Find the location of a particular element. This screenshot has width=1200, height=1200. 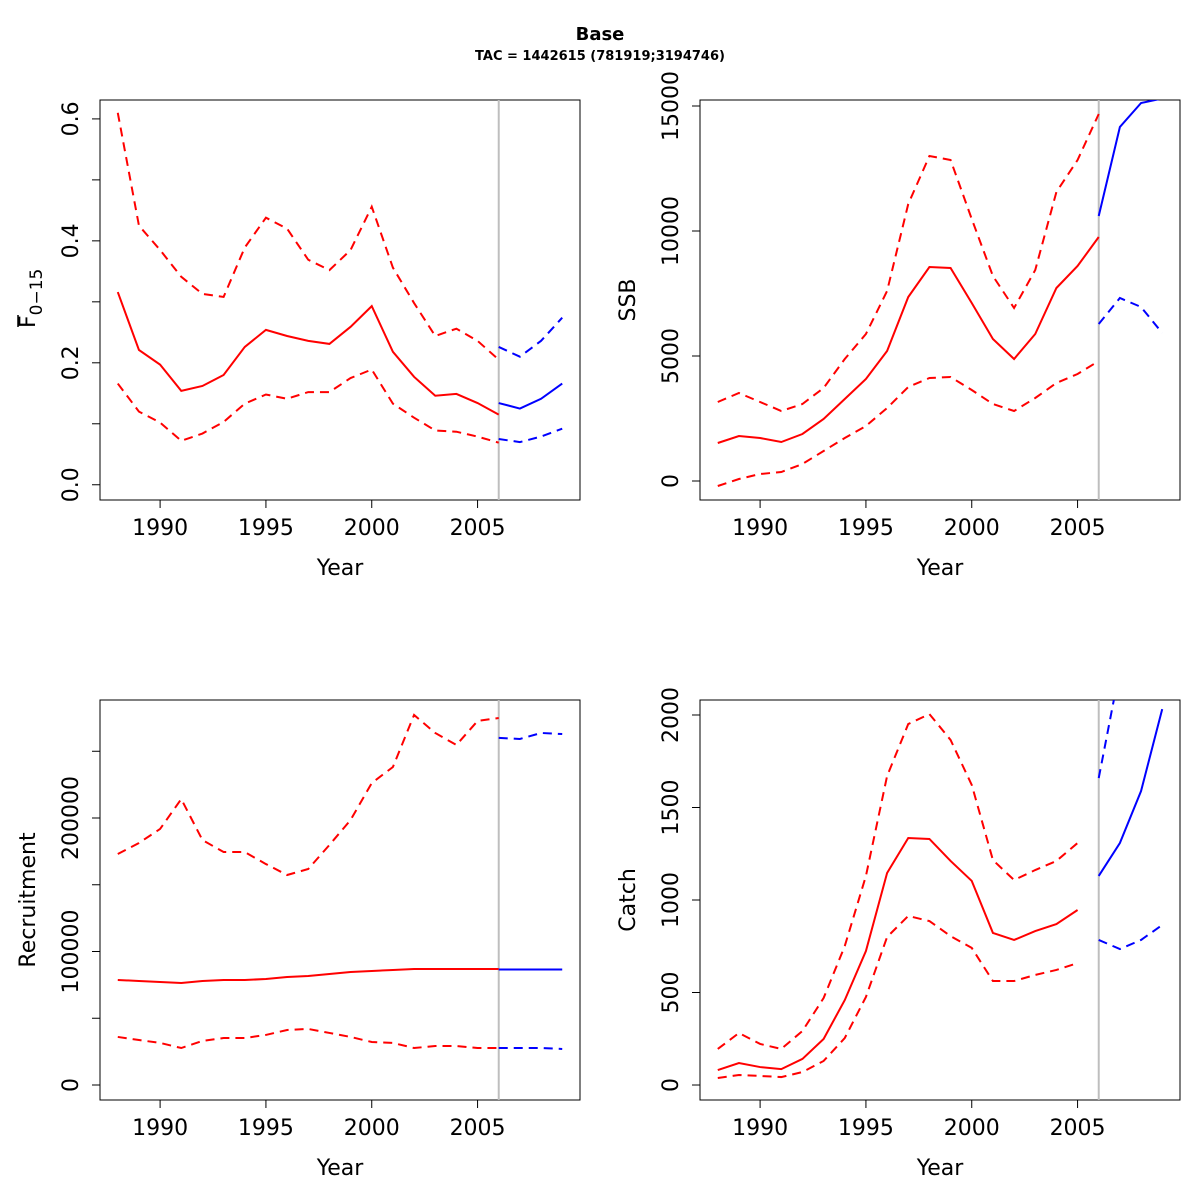

y-tick-label: 1500 is located at coordinates (671, 807).